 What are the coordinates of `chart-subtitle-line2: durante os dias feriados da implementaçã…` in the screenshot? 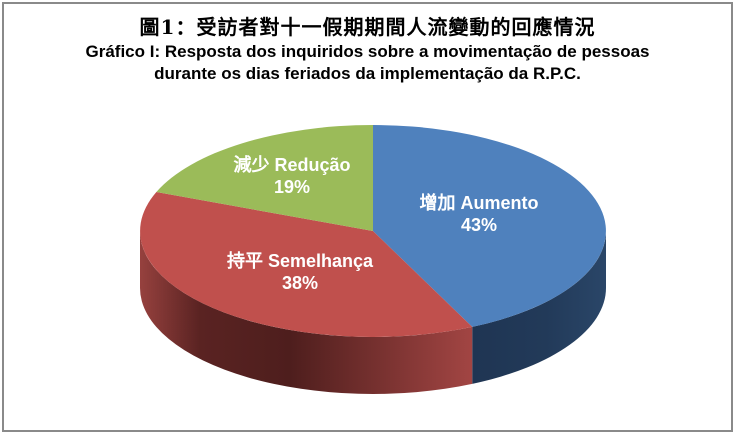 It's located at (367, 73).